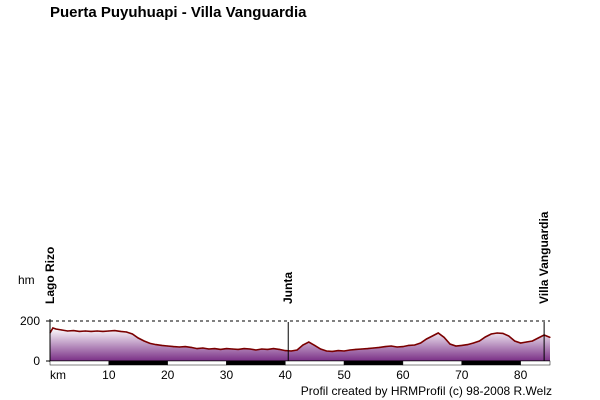 The image size is (600, 400). I want to click on x-tick-label: 10, so click(109, 375).